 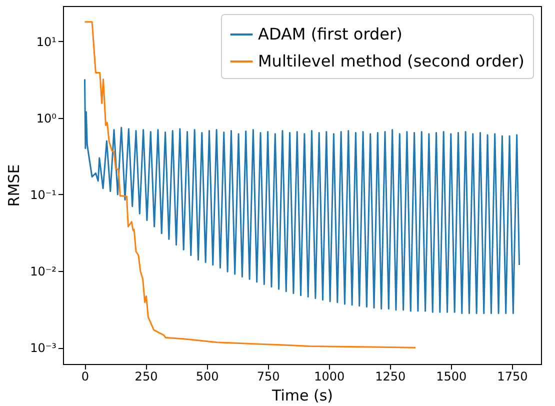 What do you see at coordinates (330, 34) in the screenshot?
I see `legend-label: ADAM (first order)` at bounding box center [330, 34].